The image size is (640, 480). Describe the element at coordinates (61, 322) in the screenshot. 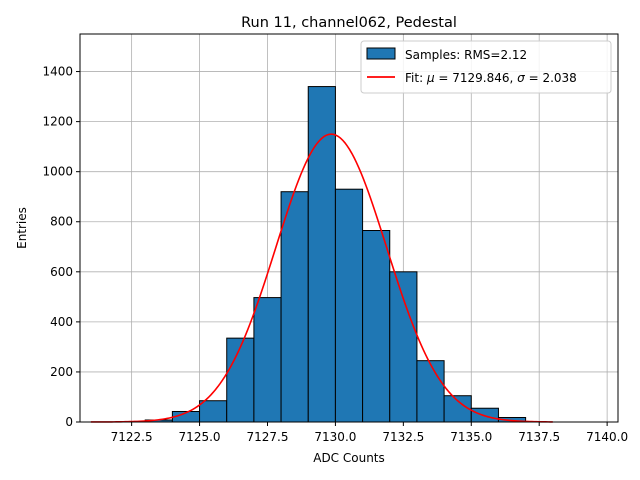

I see `y-tick-label: 400` at that location.